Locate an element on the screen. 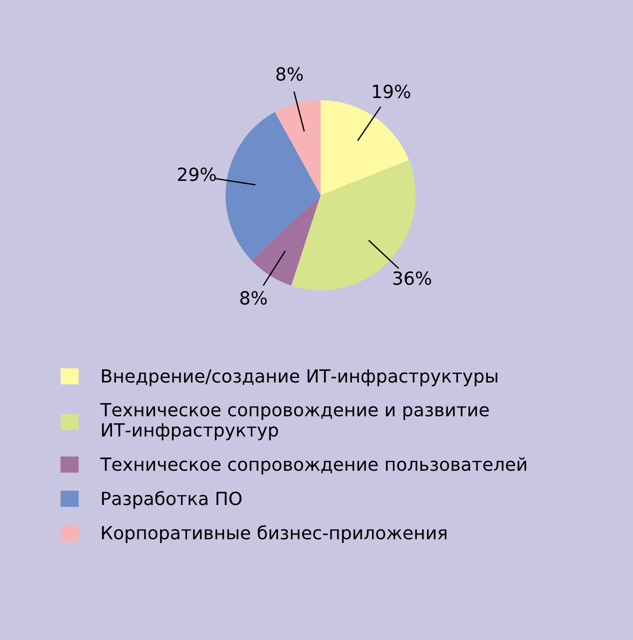 The width and height of the screenshot is (633, 640). legend-label: Техническое сопровождение пользователей is located at coordinates (313, 465).